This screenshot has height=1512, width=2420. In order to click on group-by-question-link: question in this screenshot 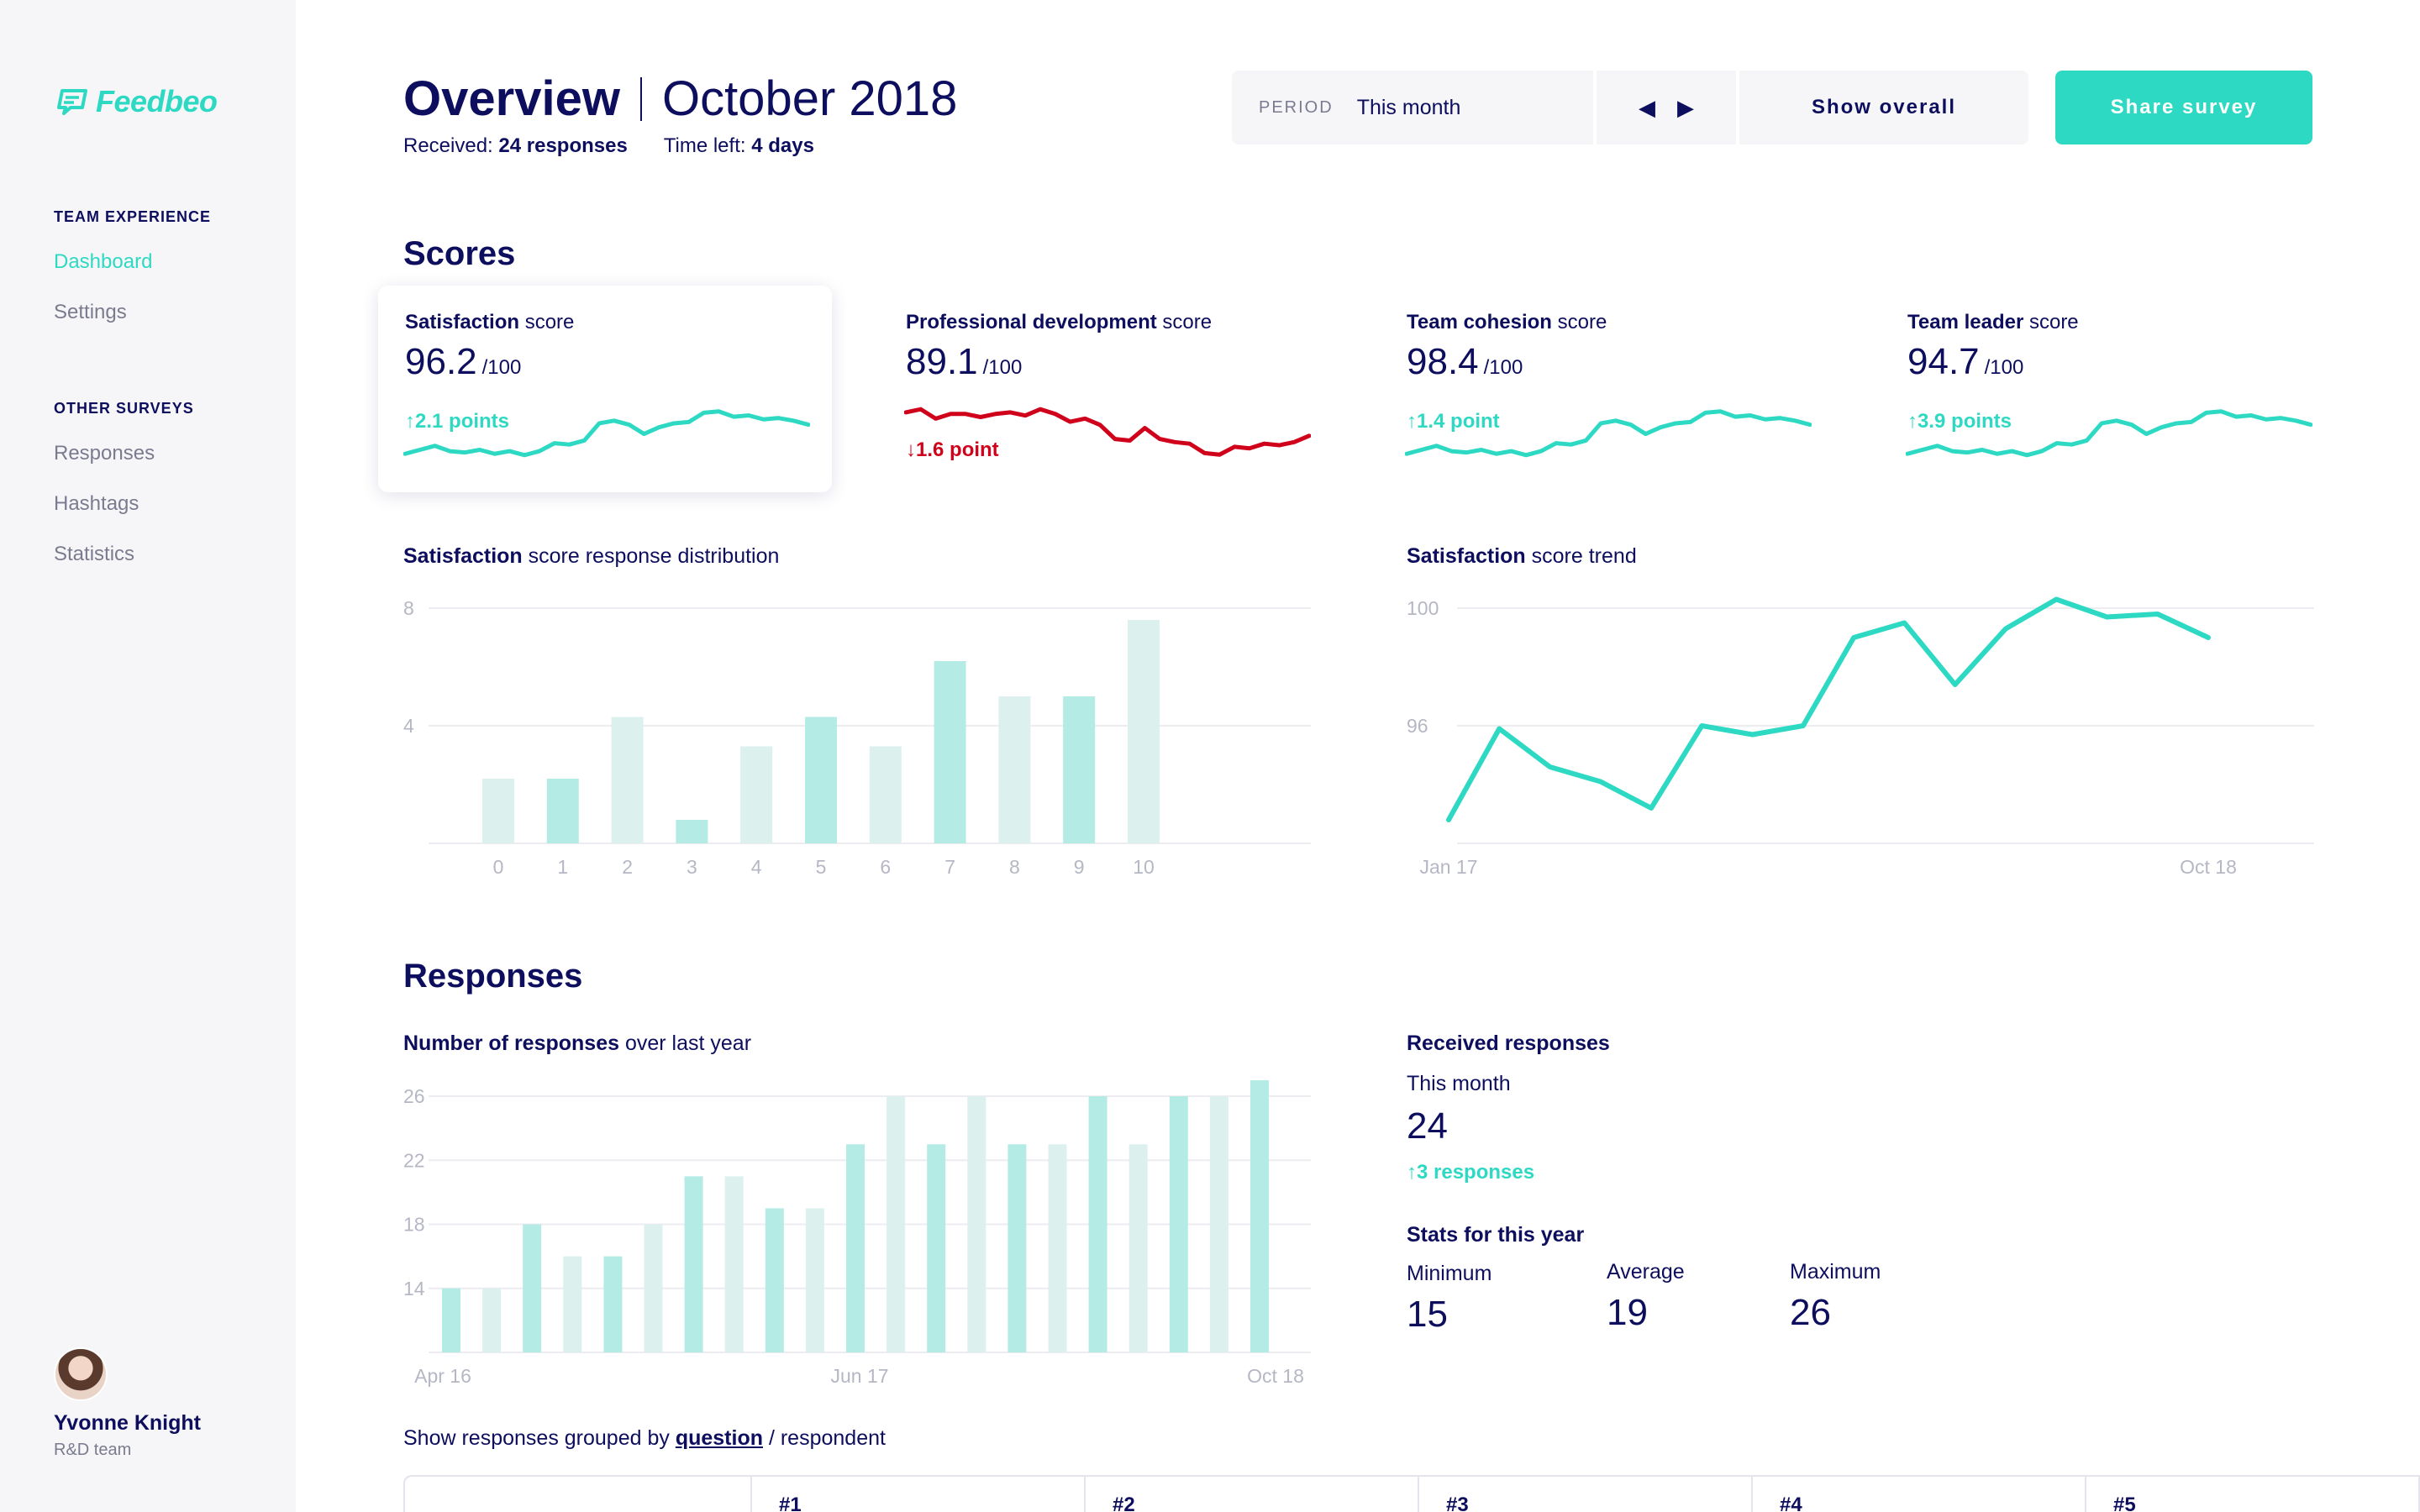, I will do `click(719, 1438)`.